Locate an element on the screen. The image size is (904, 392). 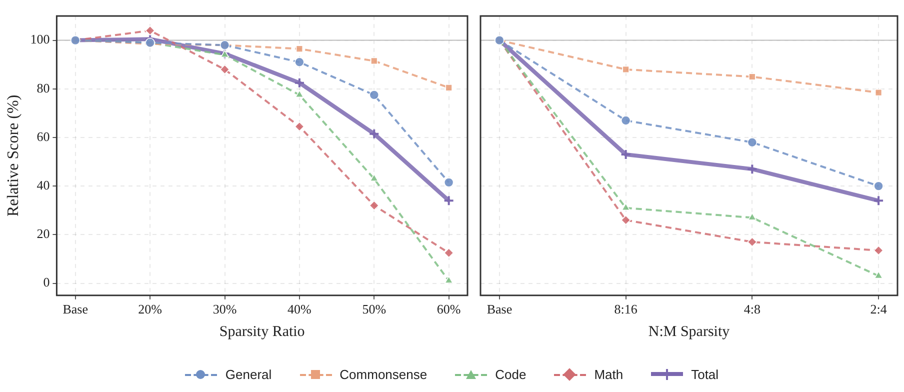
y-tick-label: 40 is located at coordinates (43, 184).